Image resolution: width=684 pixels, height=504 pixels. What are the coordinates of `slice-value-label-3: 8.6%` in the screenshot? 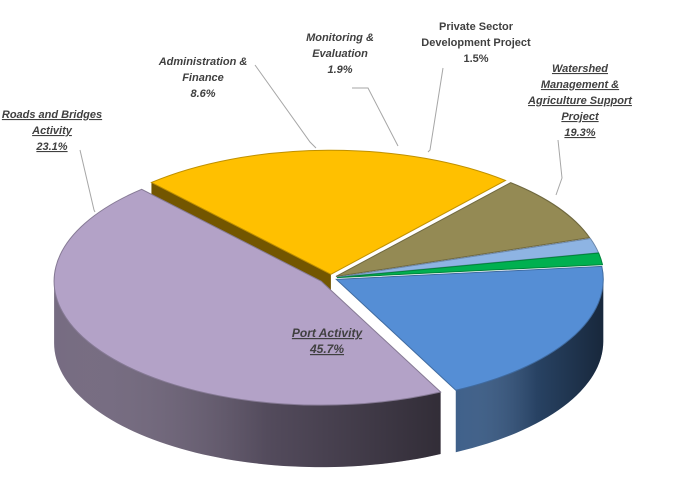 It's located at (202, 94).